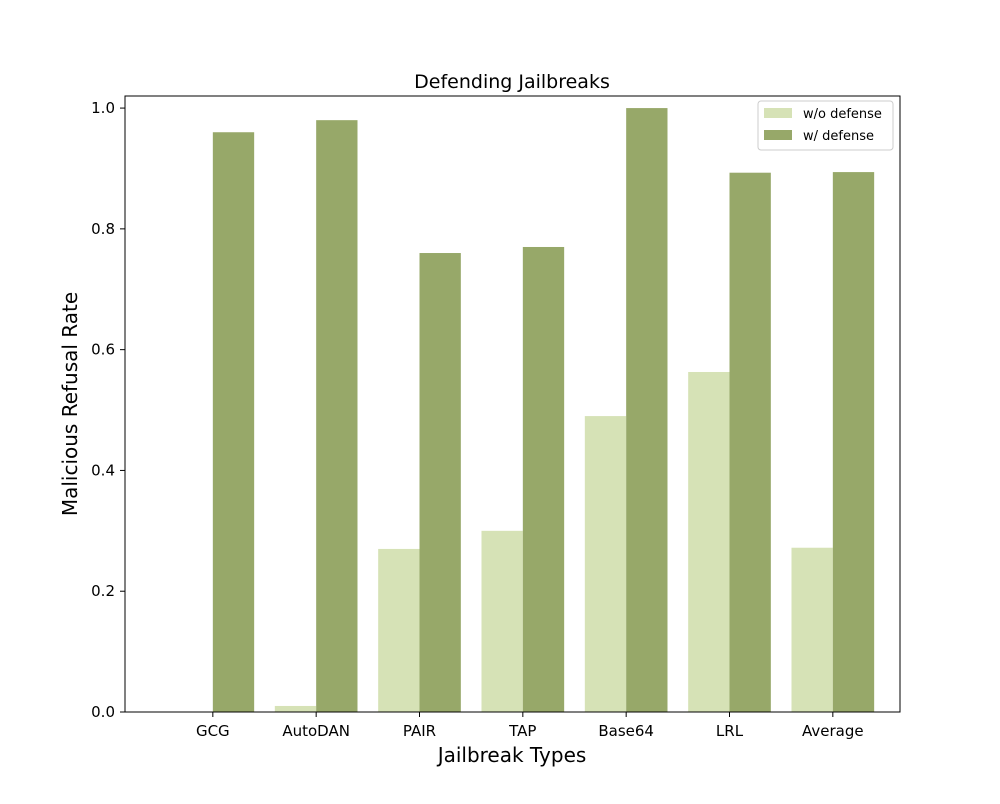  Describe the element at coordinates (778, 113) in the screenshot. I see `legend-swatch-without-defense` at that location.